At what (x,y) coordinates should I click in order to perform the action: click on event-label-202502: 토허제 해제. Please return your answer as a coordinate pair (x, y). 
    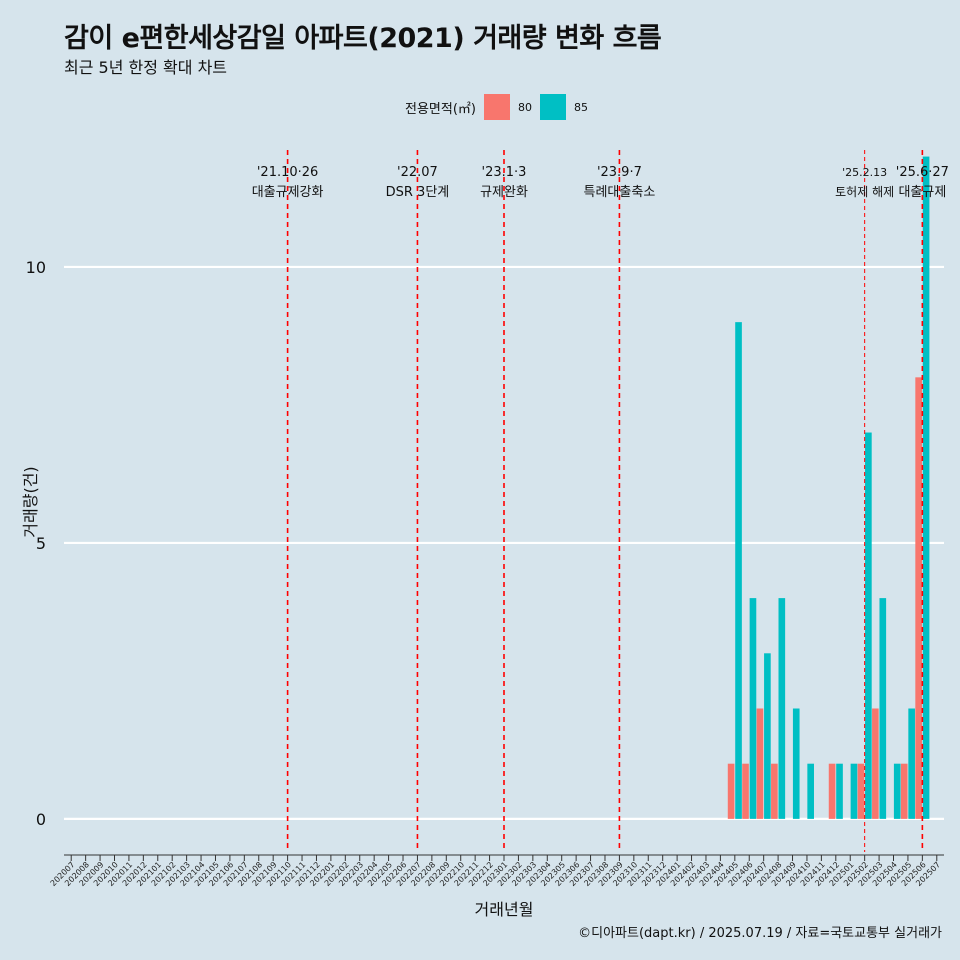
    Looking at the image, I should click on (864, 192).